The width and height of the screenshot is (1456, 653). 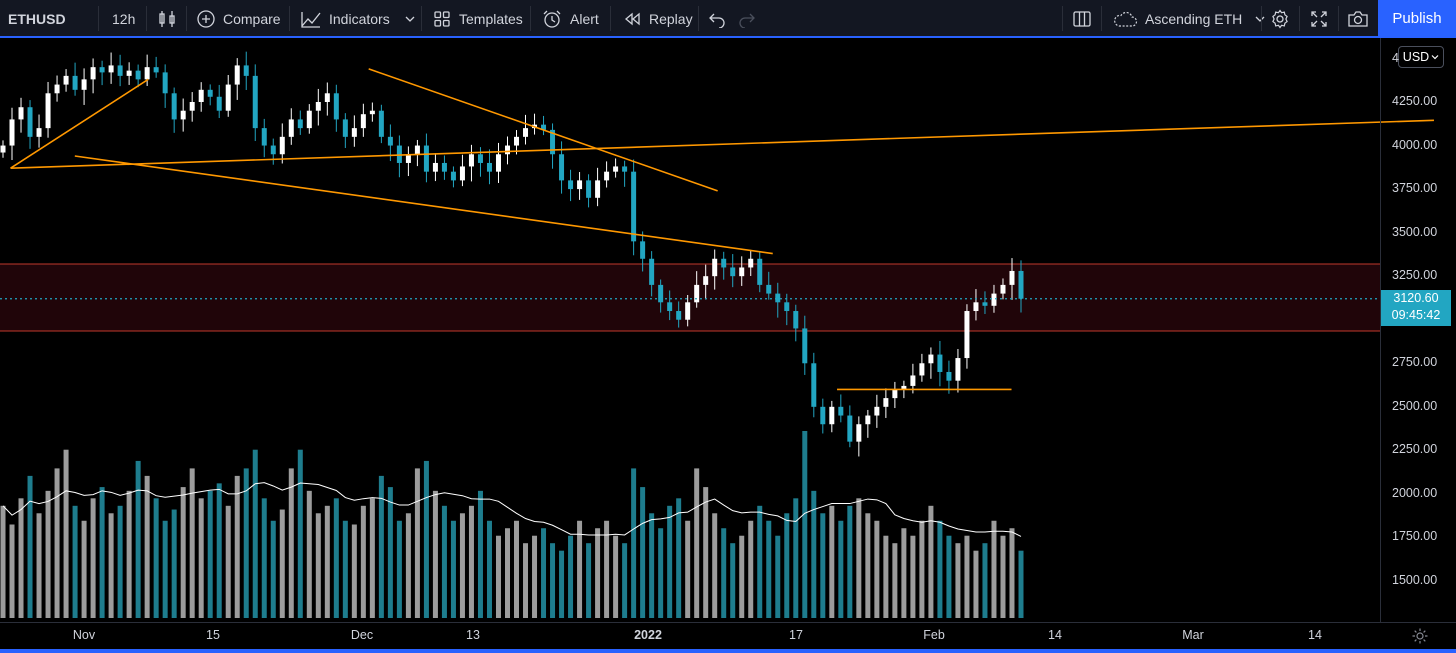 What do you see at coordinates (423, 205) in the screenshot?
I see `trend-line` at bounding box center [423, 205].